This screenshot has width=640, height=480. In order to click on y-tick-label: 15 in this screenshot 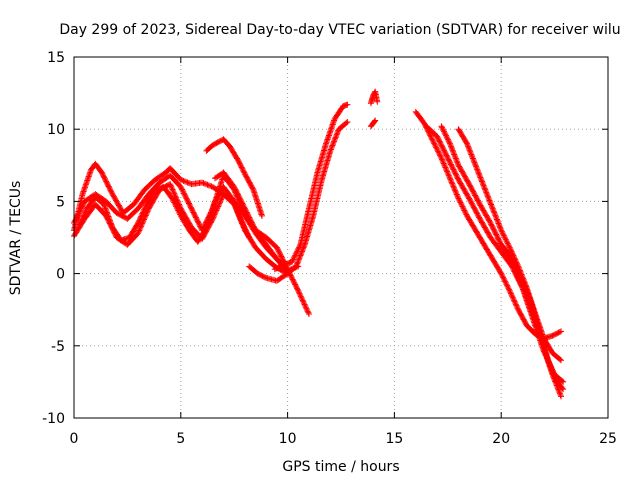, I will do `click(56, 58)`.